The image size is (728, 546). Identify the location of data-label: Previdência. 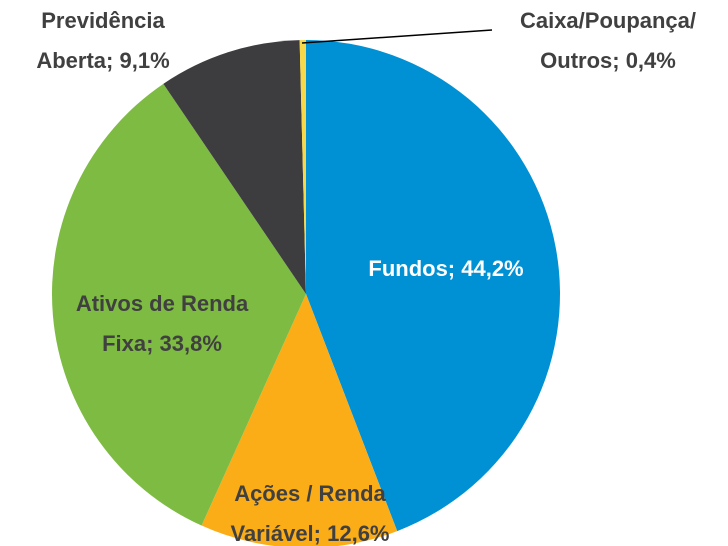
(103, 20).